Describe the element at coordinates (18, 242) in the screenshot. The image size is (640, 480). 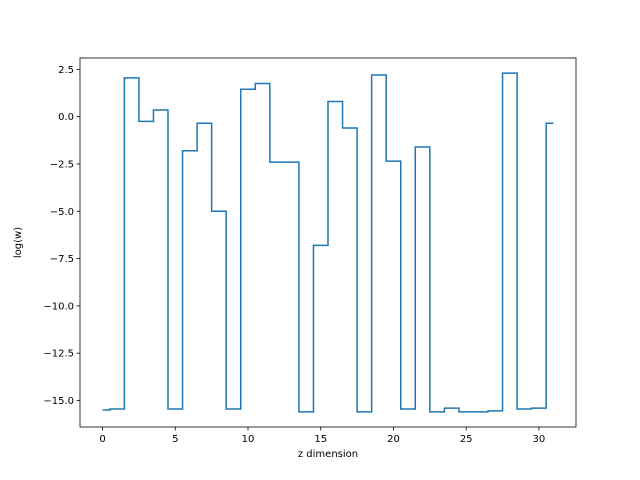
I see `y-axis-label: log(w)` at that location.